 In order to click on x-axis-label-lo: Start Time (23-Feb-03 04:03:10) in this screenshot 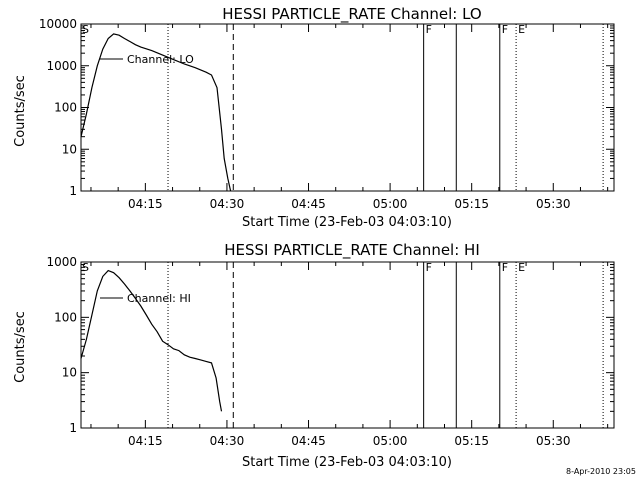, I will do `click(347, 222)`.